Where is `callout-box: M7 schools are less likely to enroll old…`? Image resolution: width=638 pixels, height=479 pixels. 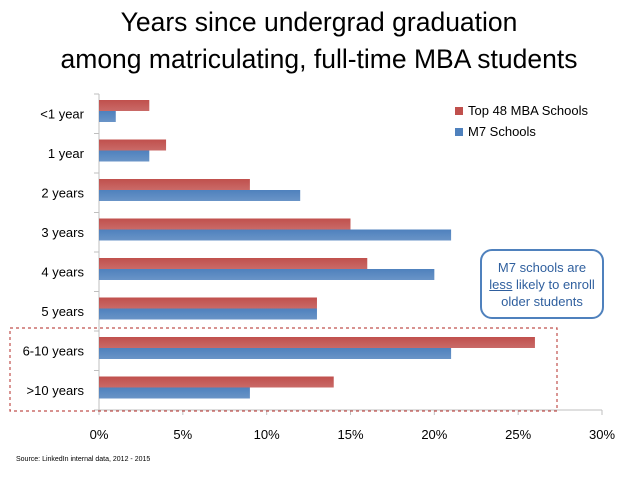
callout-box: M7 schools are less likely to enroll old… is located at coordinates (542, 284).